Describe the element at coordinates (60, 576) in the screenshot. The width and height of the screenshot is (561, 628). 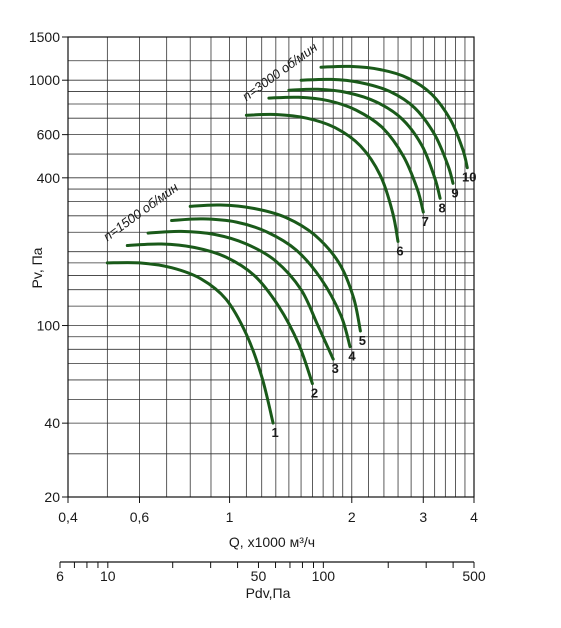
I see `secondary-tick-label: 6` at that location.